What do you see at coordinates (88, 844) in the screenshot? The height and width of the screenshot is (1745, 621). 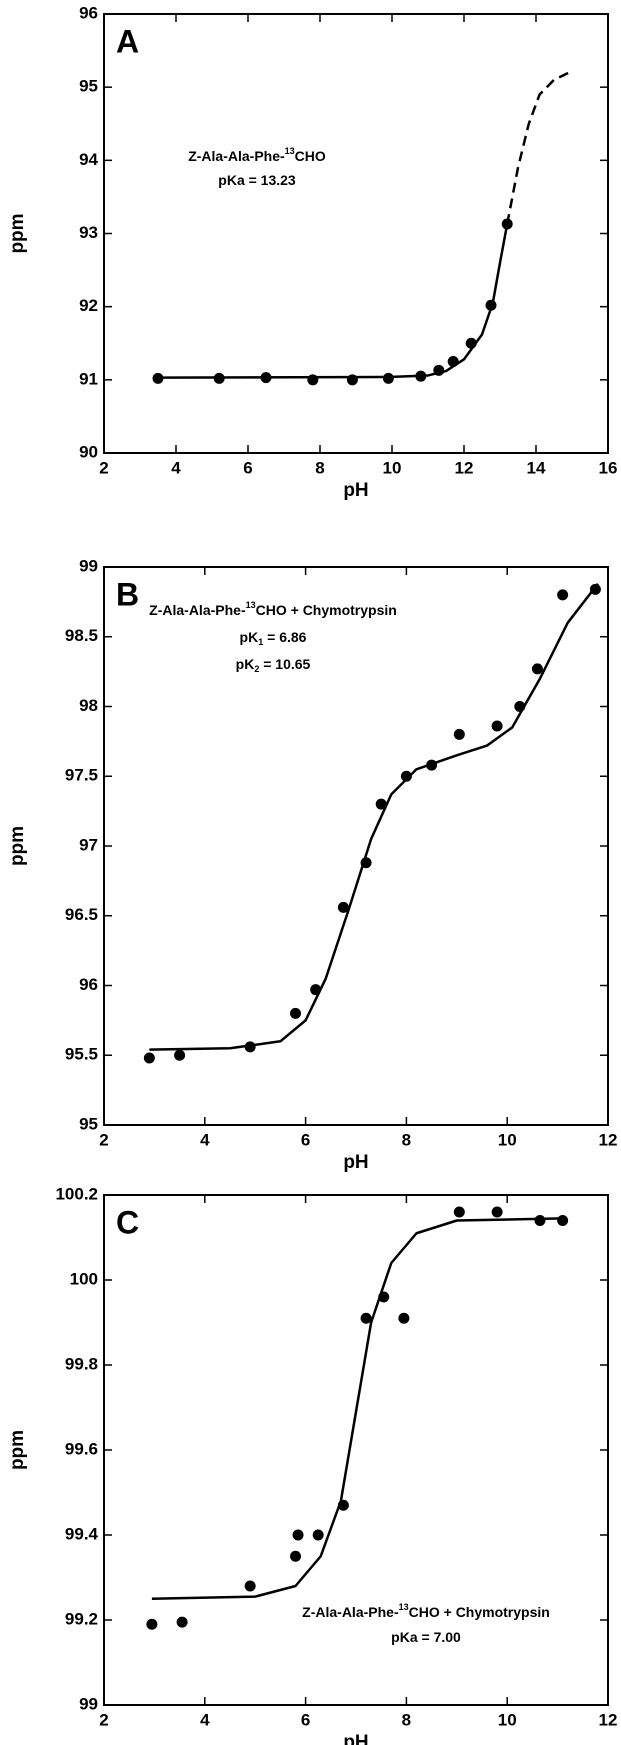 I see `y-tick-label: 97` at bounding box center [88, 844].